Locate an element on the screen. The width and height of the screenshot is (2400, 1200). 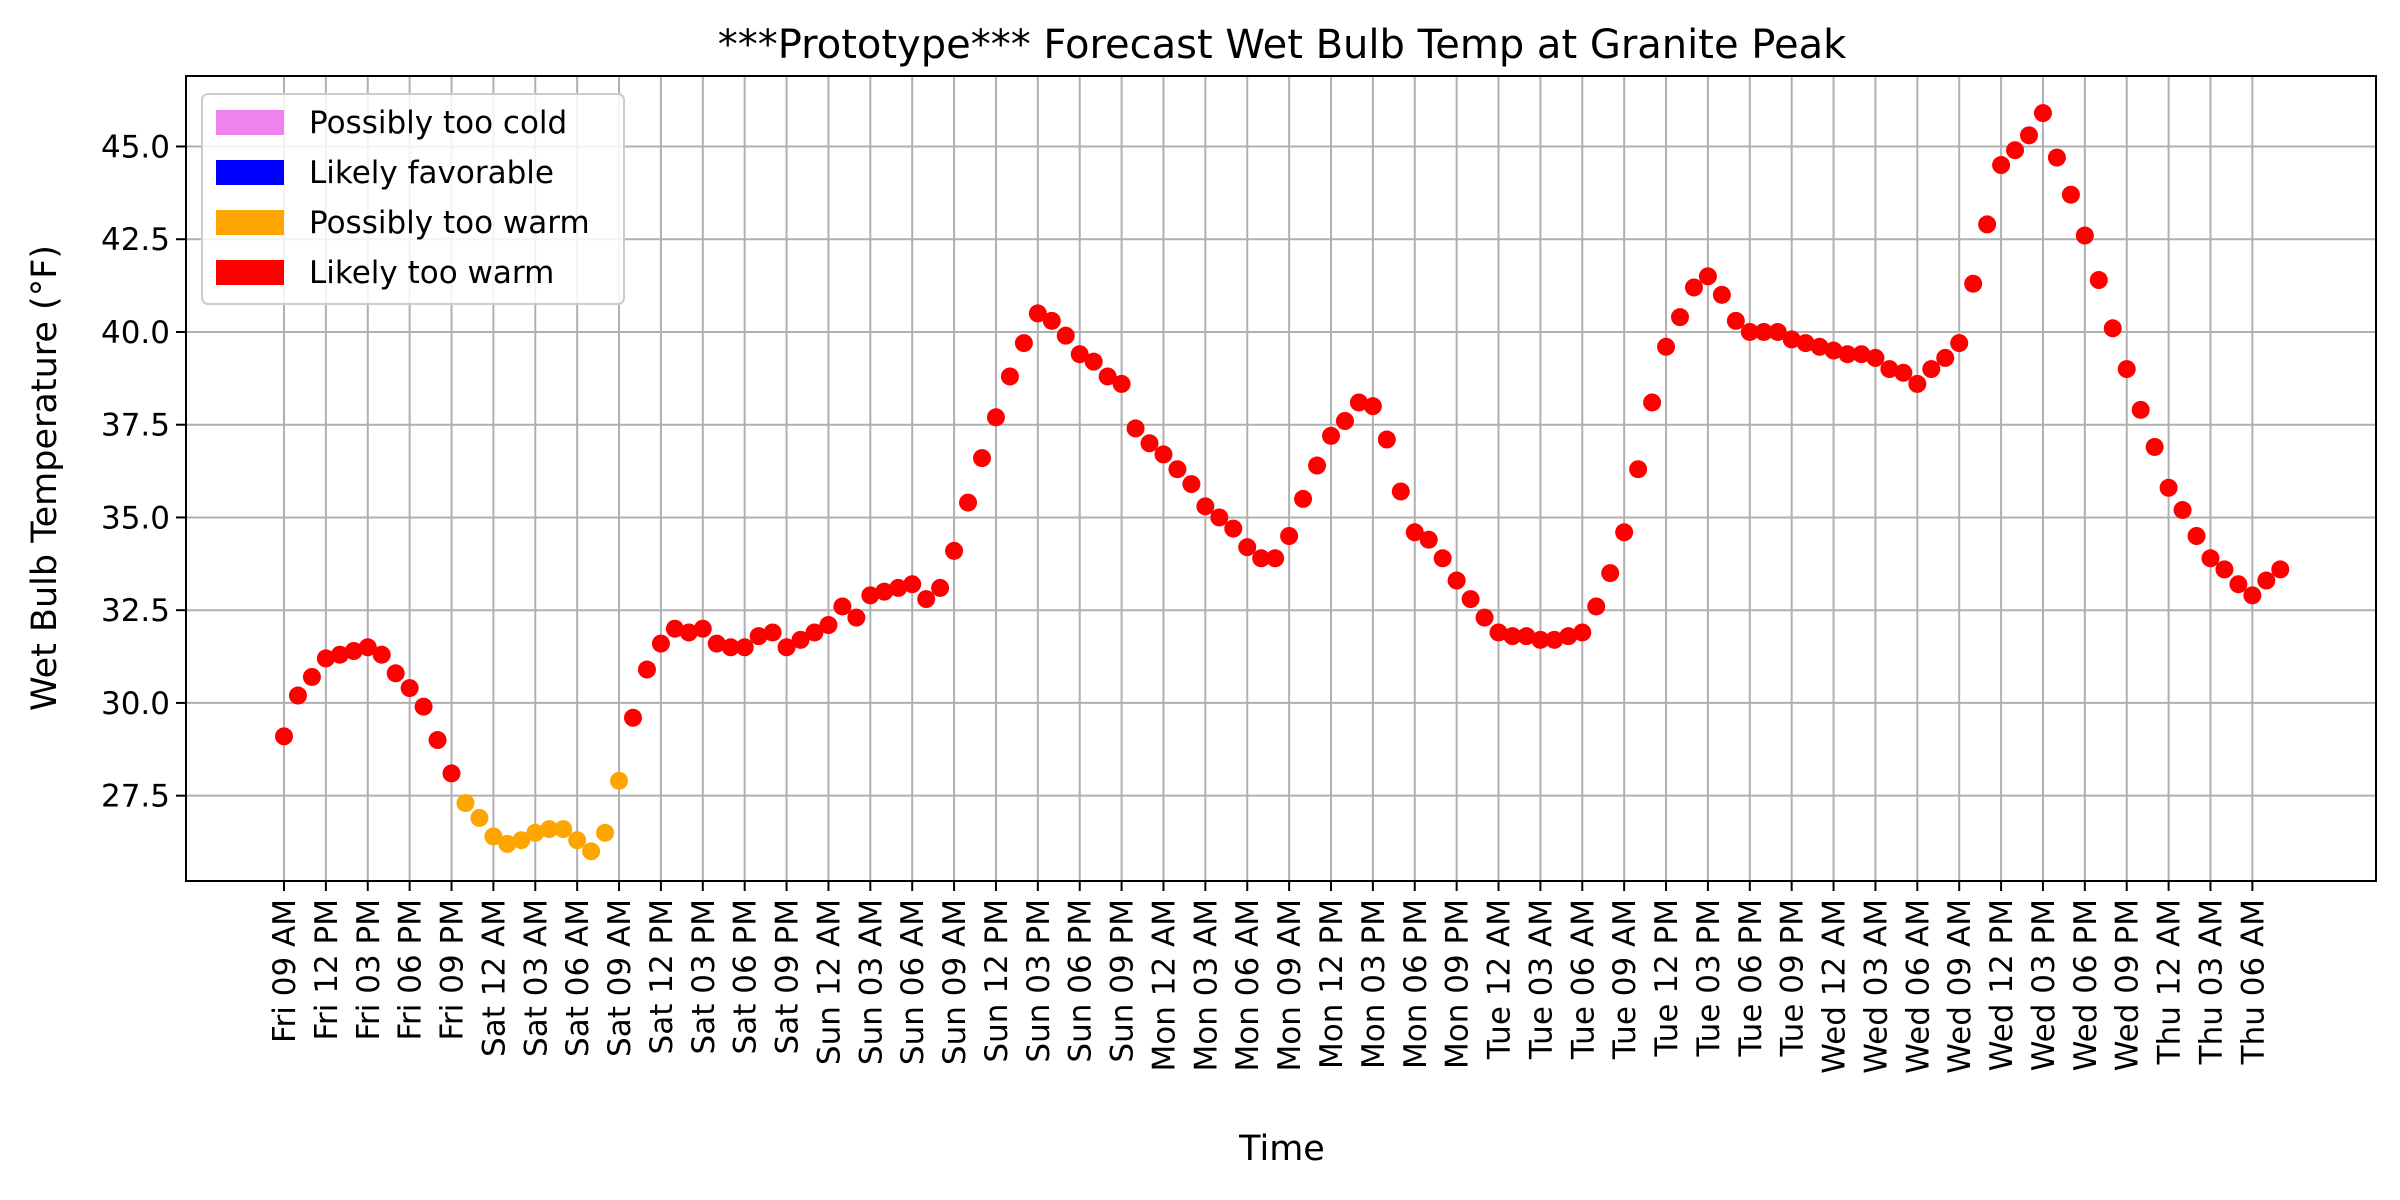
x-axis-label: Time is located at coordinates (1281, 1149).